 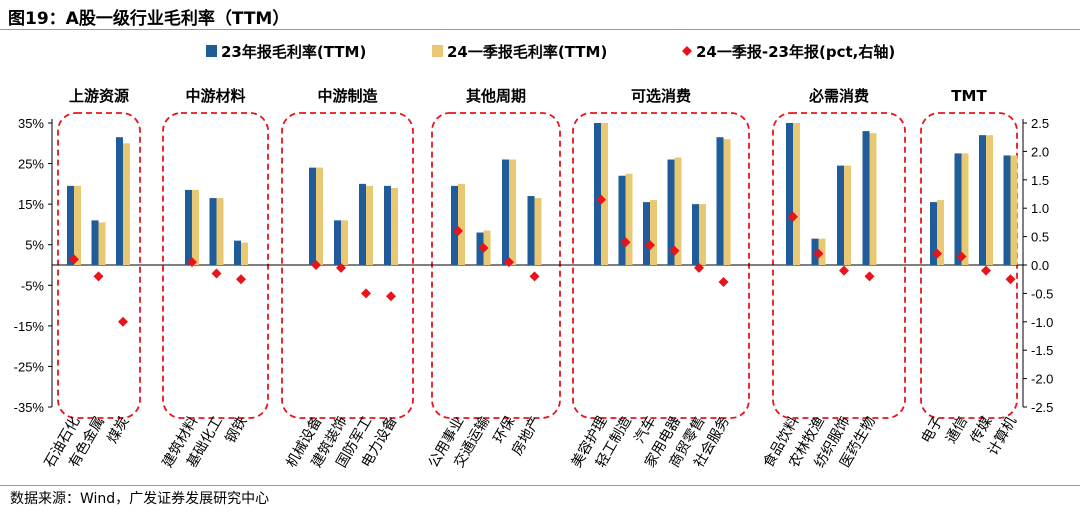 I want to click on legend-label-24q1: 24一季报毛利率(TTM), so click(x=527, y=52).